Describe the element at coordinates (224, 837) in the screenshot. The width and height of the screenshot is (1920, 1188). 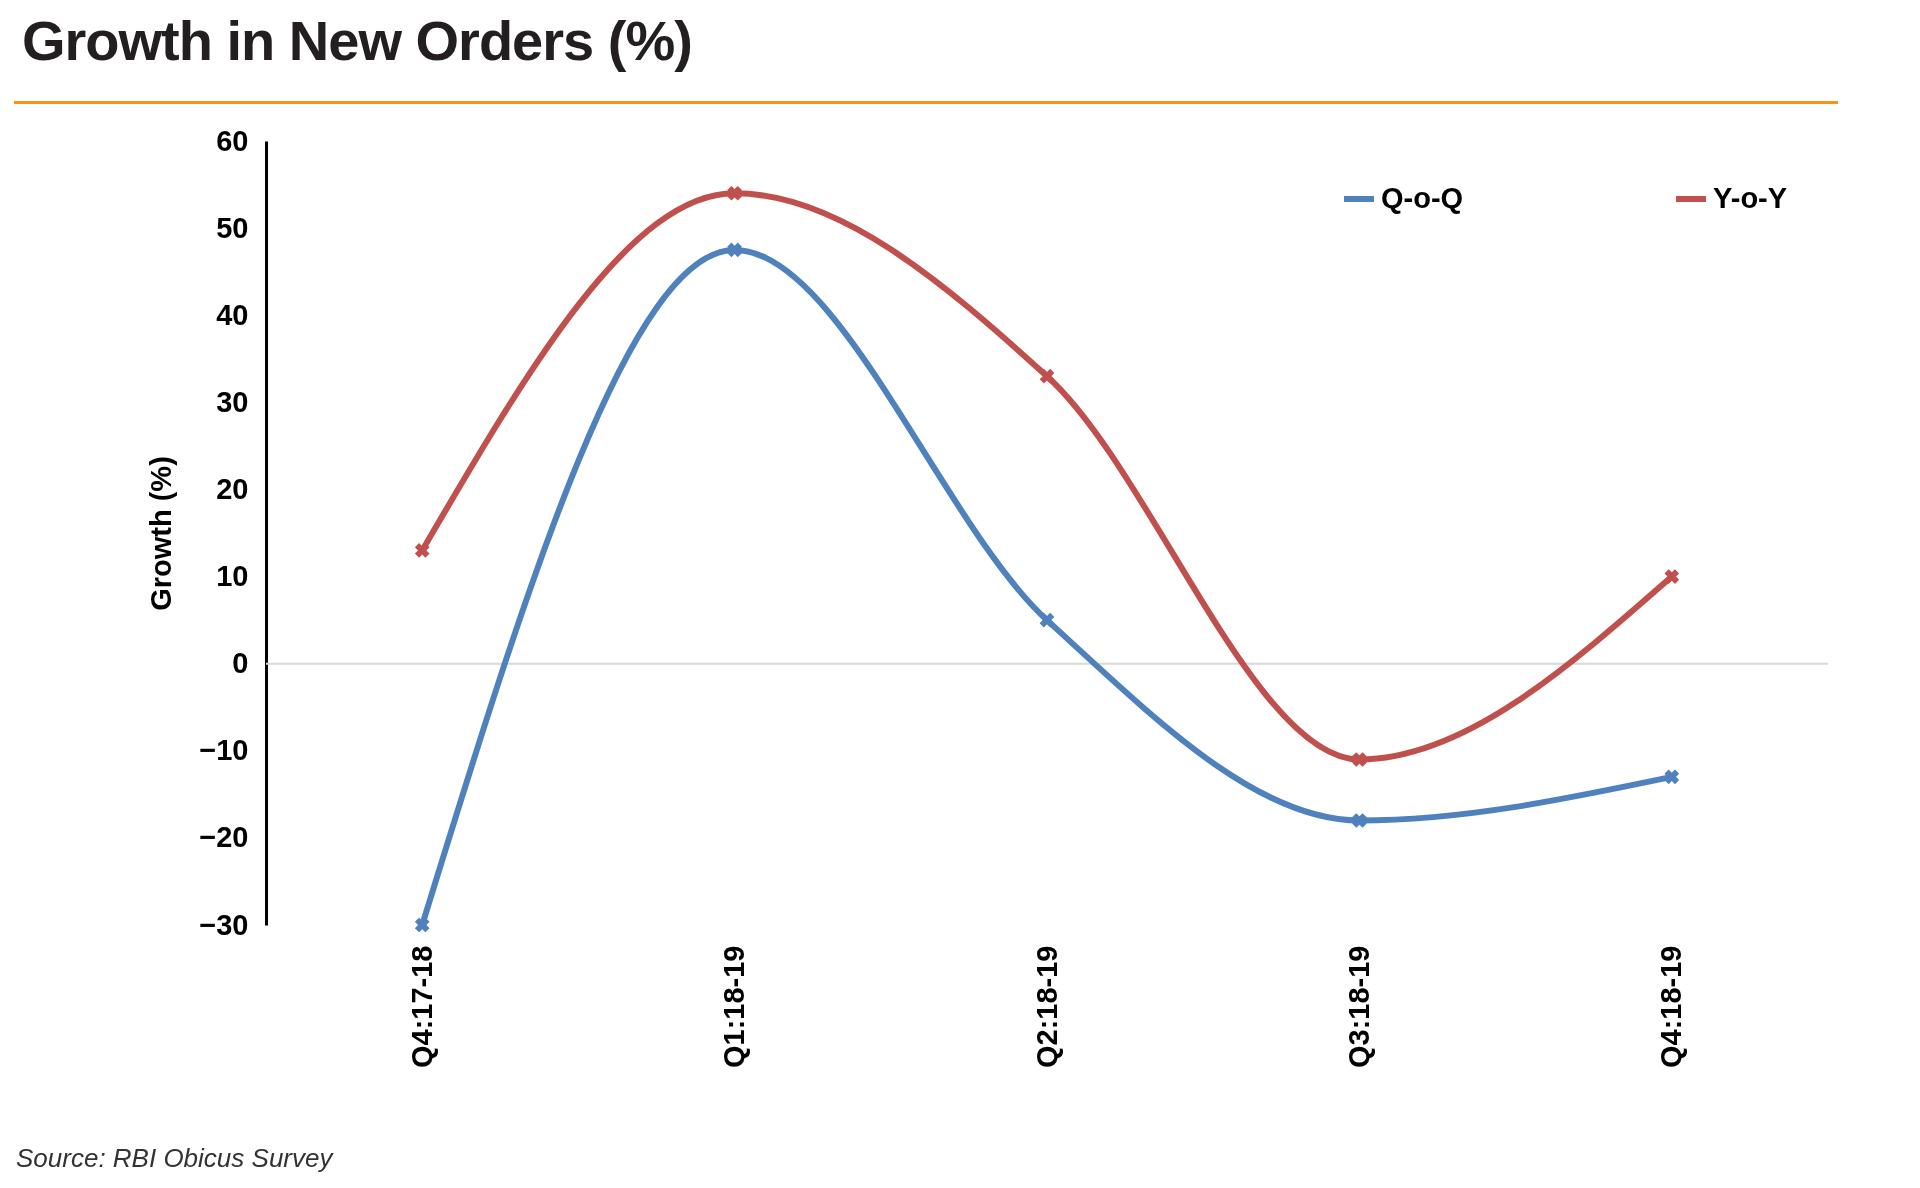
I see `y-tick-label: −20` at that location.